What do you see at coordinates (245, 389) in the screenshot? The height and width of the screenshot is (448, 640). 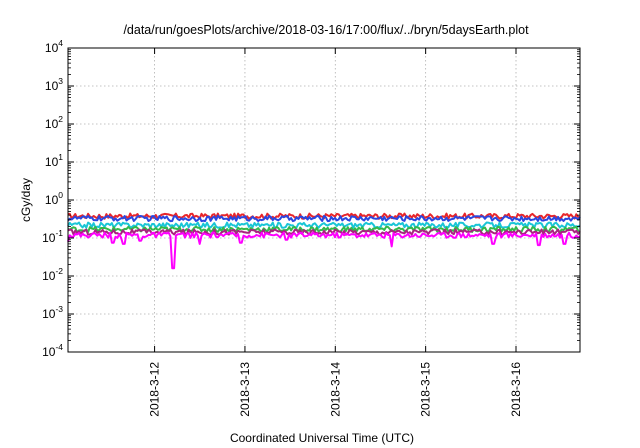 I see `x-tick-label: 2018-3-13` at bounding box center [245, 389].